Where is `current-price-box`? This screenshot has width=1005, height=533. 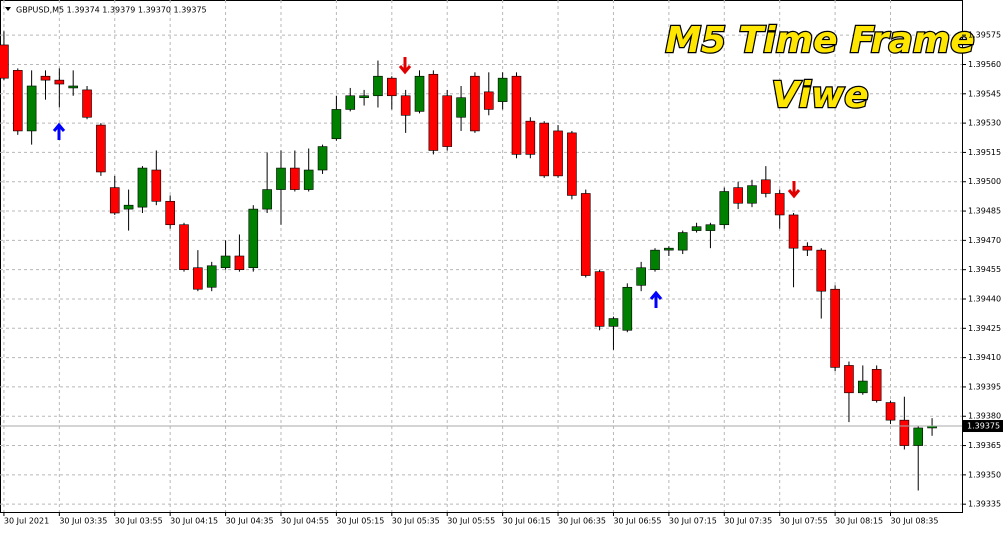
current-price-box is located at coordinates (983, 426).